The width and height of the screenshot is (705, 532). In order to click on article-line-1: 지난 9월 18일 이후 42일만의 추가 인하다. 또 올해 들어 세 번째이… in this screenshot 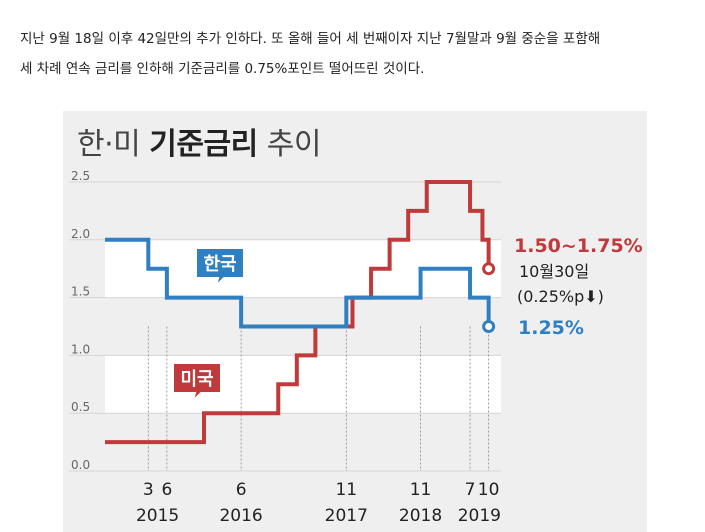, I will do `click(310, 39)`.